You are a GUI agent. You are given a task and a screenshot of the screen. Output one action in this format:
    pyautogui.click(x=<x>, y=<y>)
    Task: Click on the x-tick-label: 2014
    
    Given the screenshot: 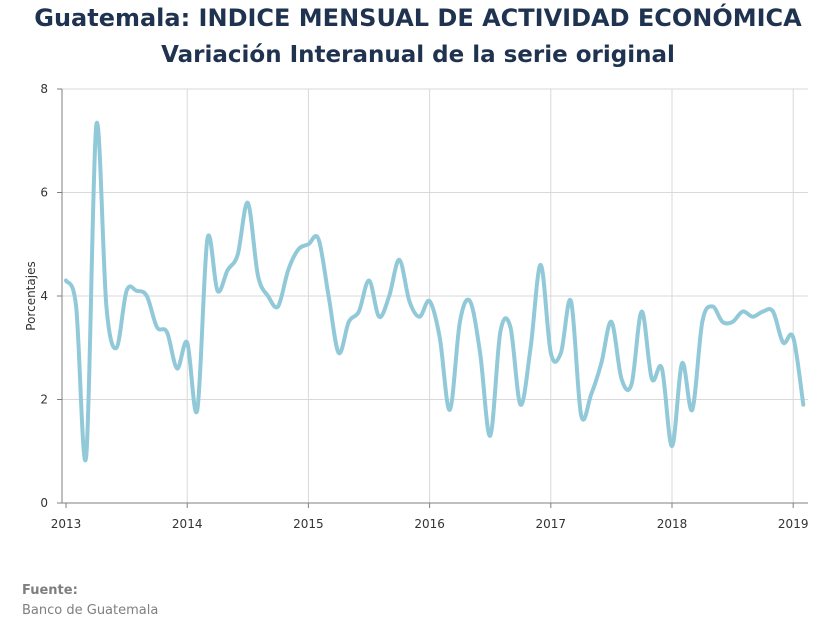 What is the action you would take?
    pyautogui.click(x=187, y=524)
    